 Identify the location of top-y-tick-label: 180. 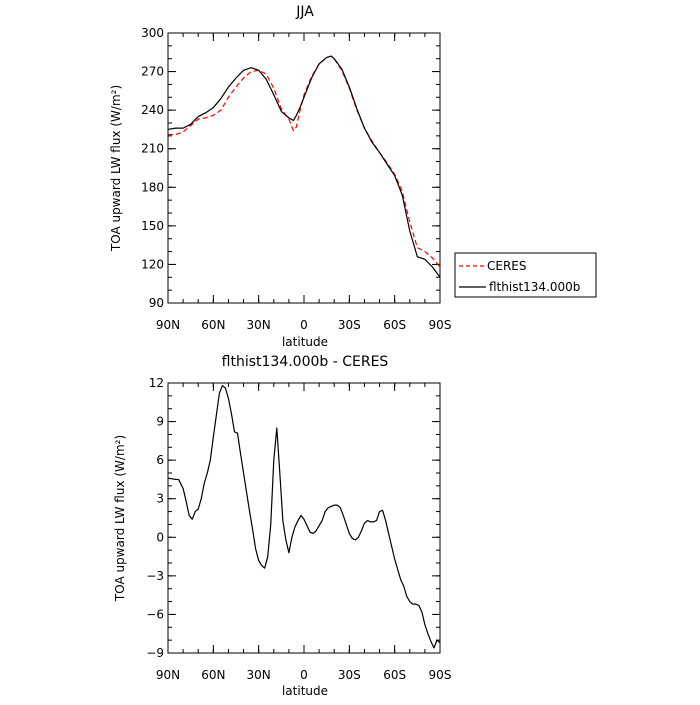
(152, 187).